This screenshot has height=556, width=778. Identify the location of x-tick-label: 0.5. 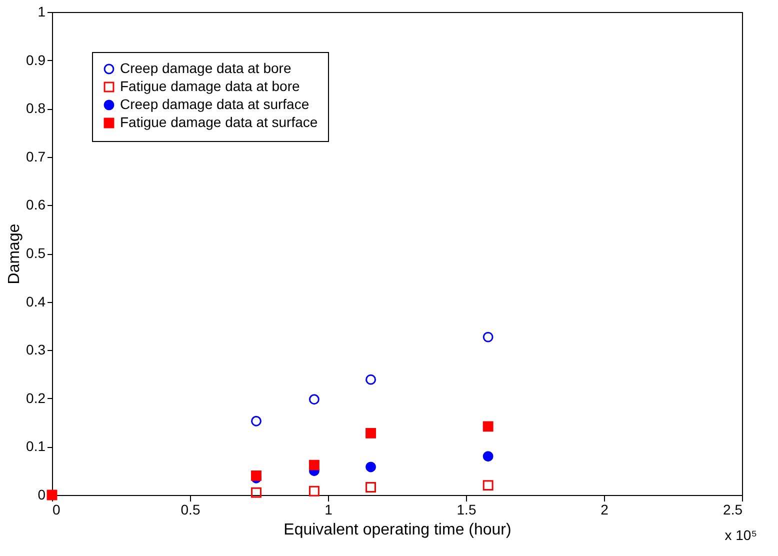
(190, 510).